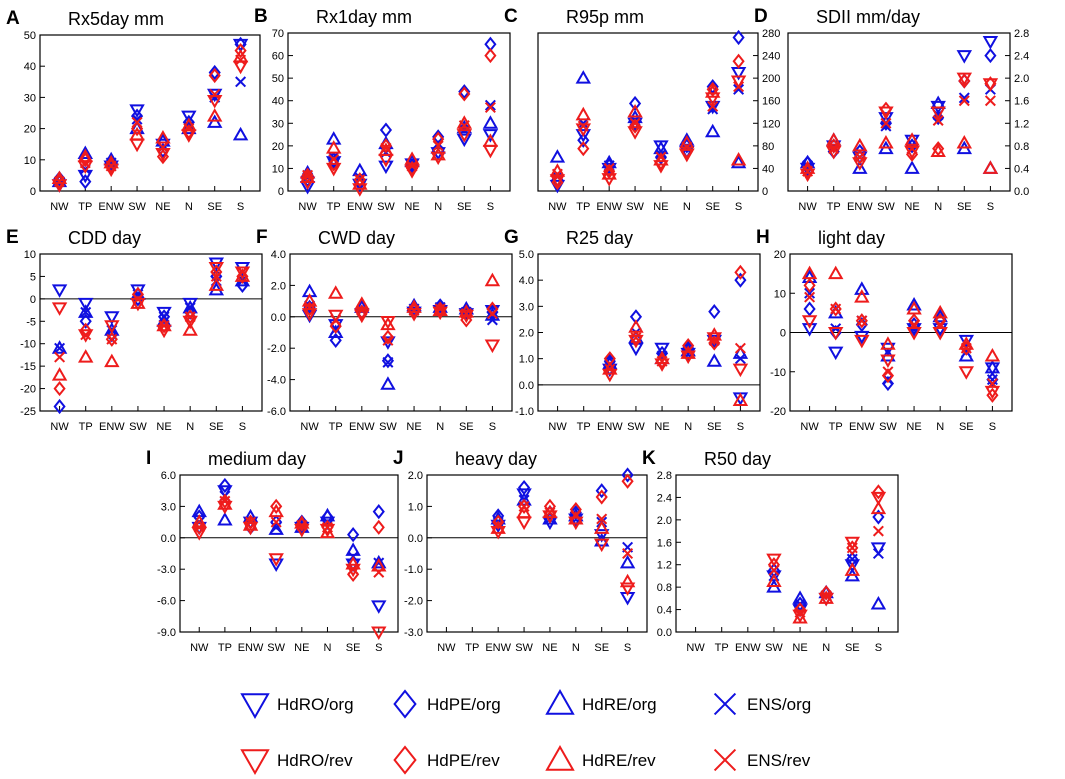 The image size is (1065, 779). Describe the element at coordinates (116, 19) in the screenshot. I see `panel-title: Rx5day mm` at that location.